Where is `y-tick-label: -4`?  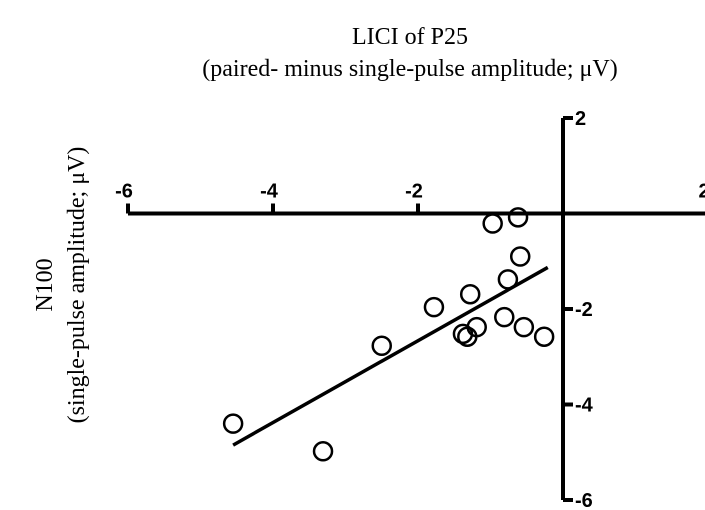 y-tick-label: -4 is located at coordinates (584, 406).